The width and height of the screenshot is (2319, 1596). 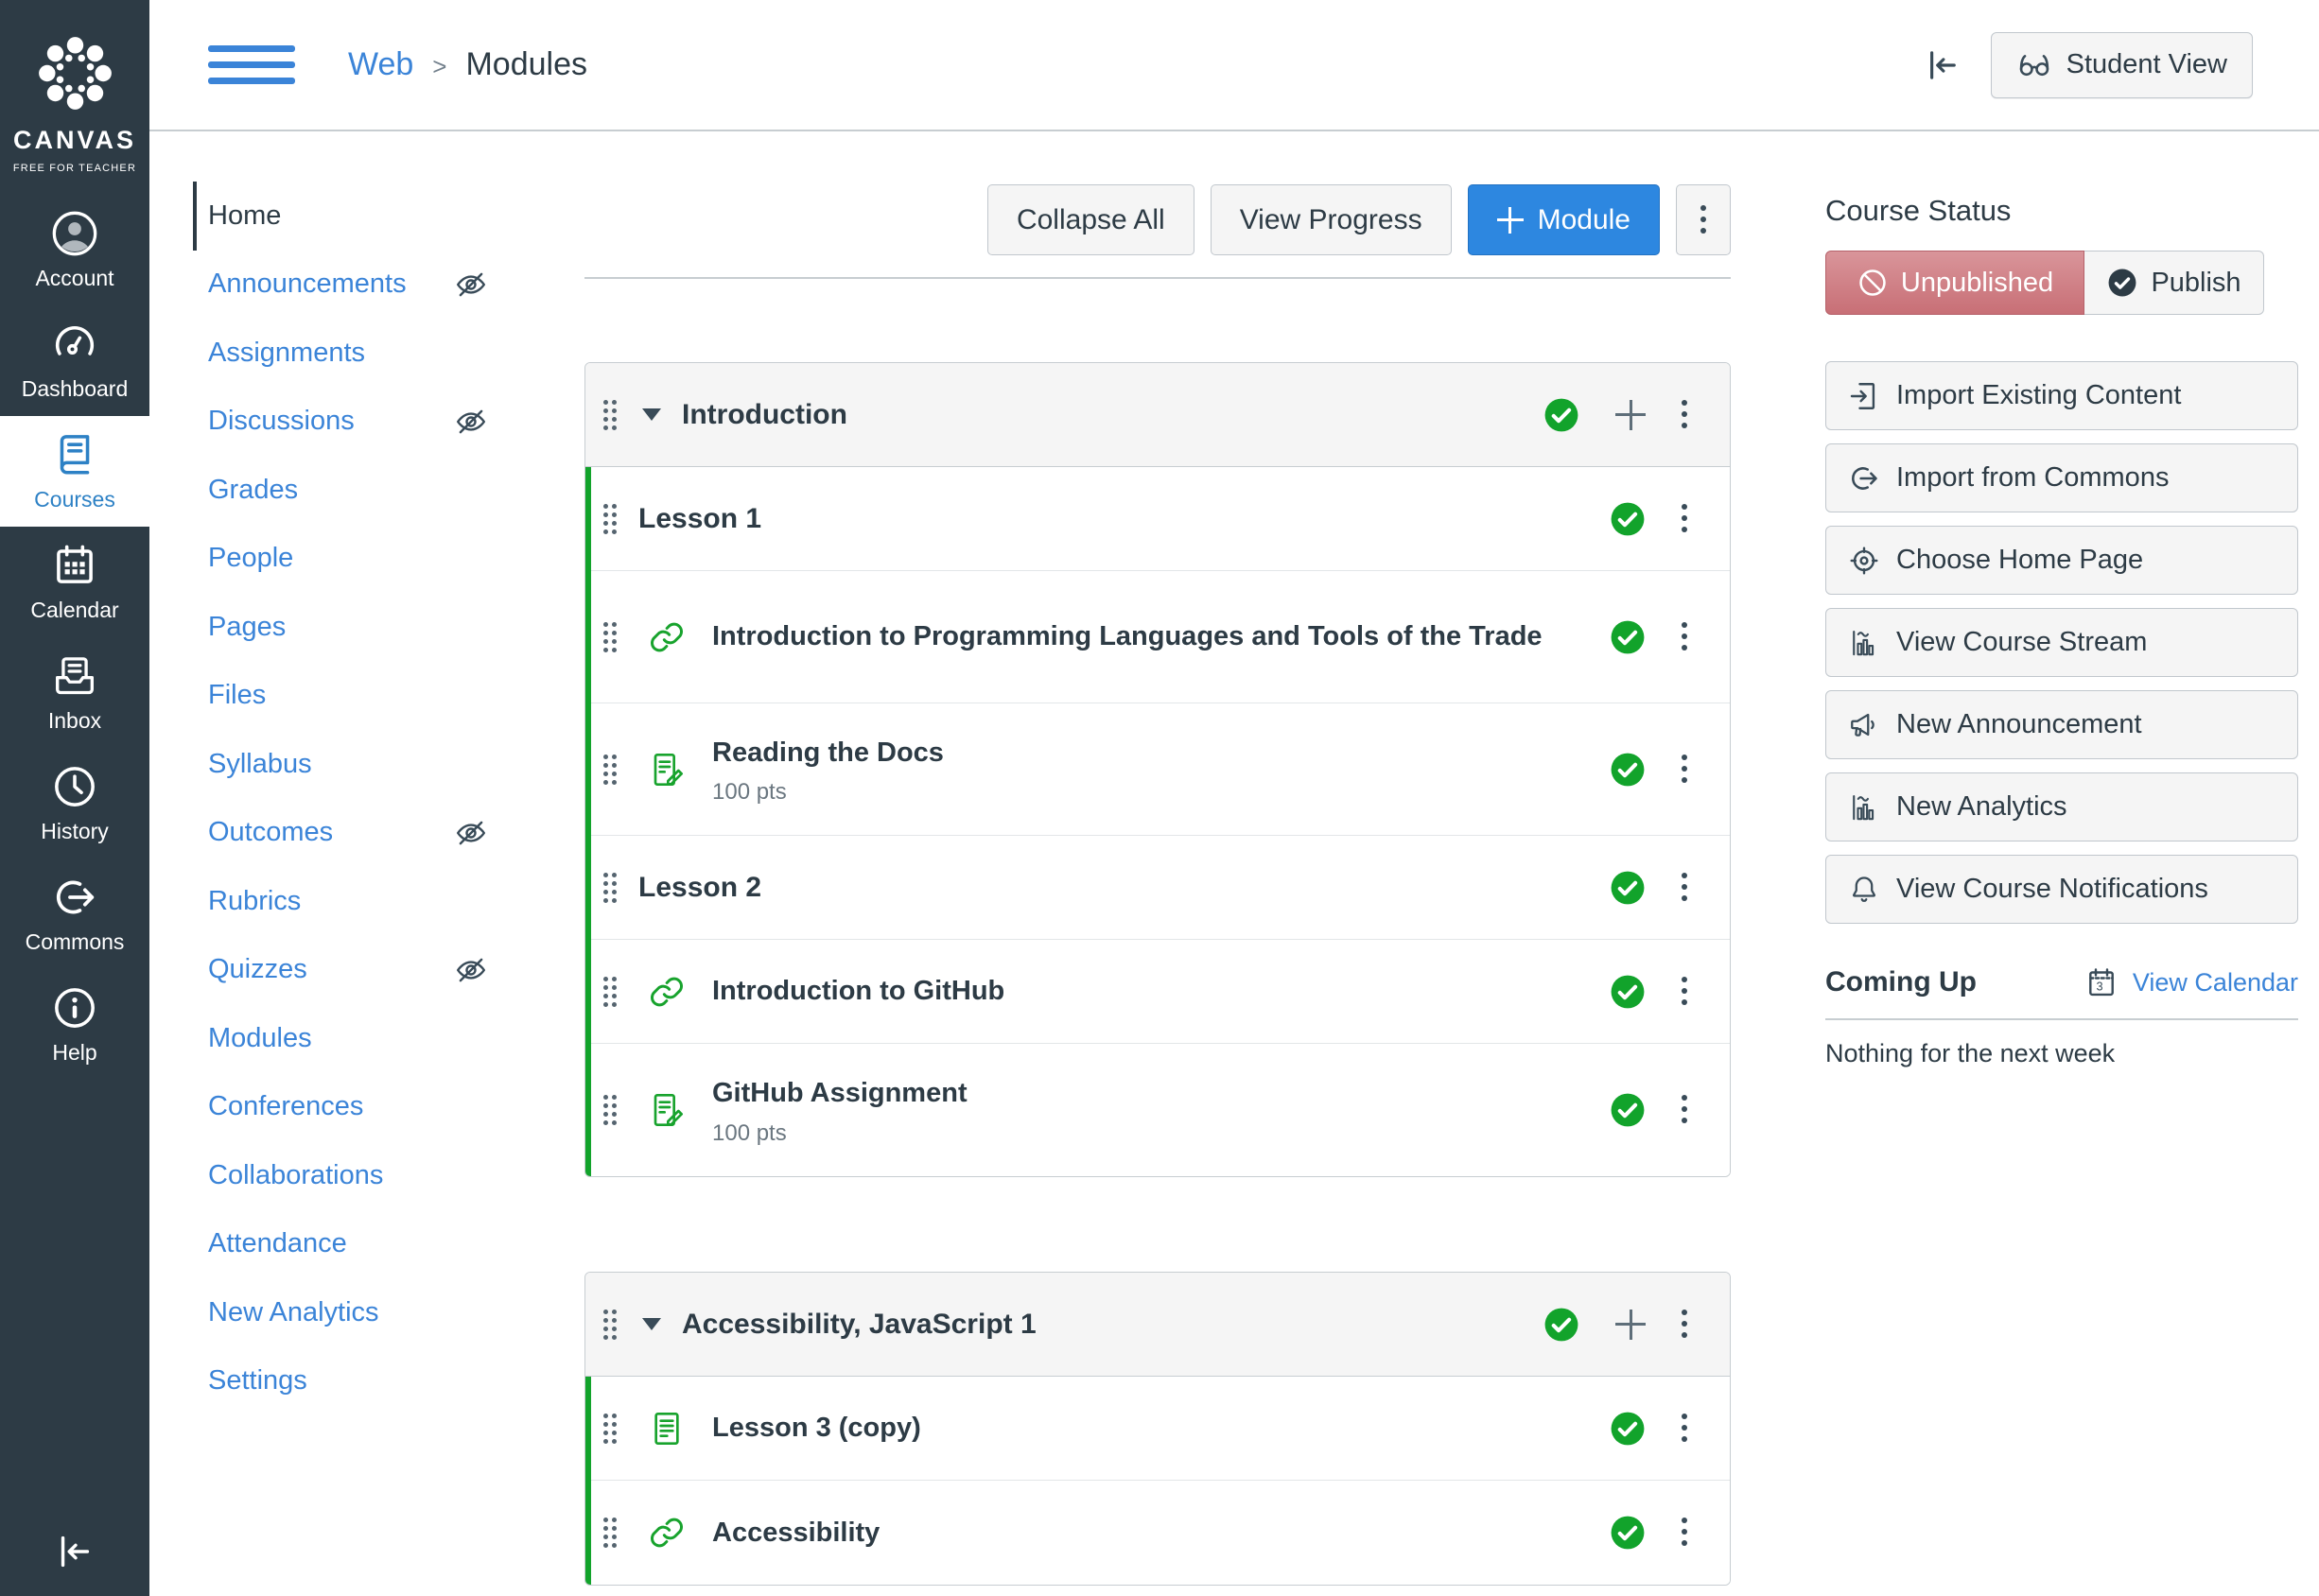 I want to click on course-nav-item-syllabus: Syllabus, so click(x=351, y=765).